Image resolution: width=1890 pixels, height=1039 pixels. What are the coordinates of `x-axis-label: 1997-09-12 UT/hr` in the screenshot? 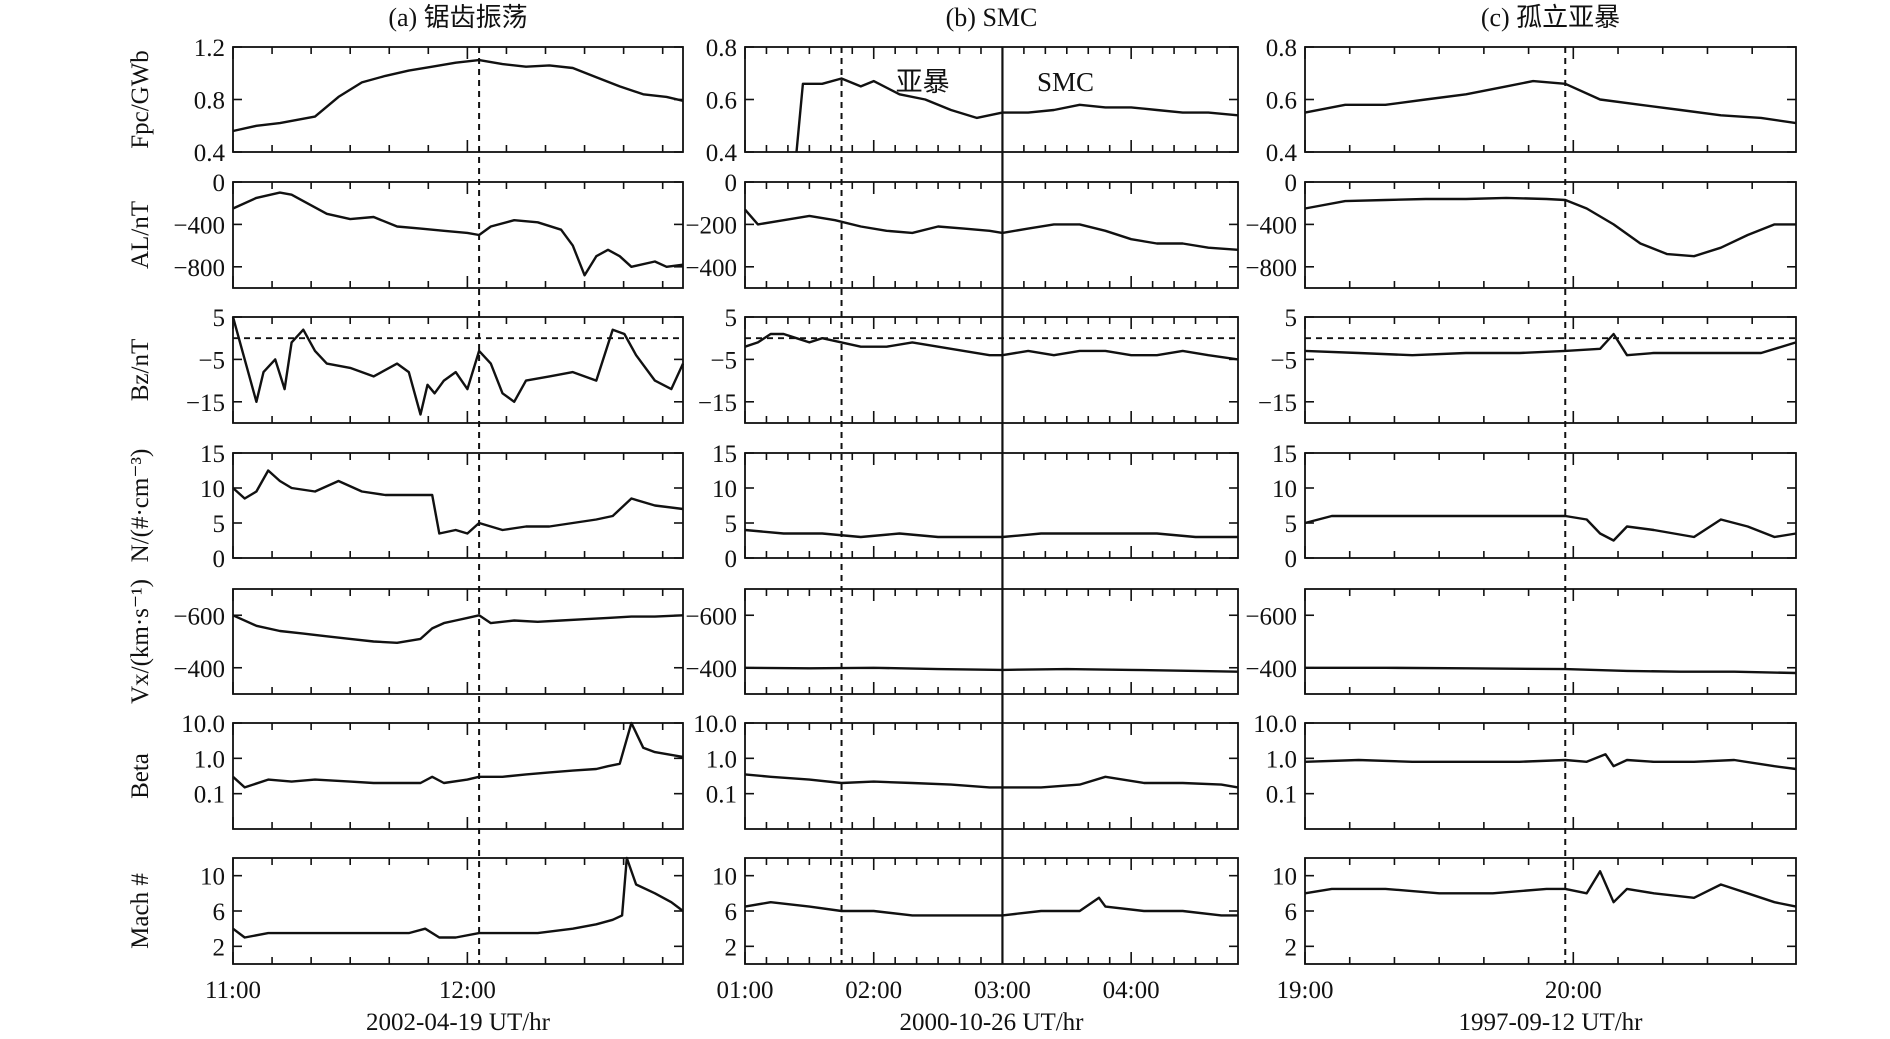 It's located at (1551, 1022).